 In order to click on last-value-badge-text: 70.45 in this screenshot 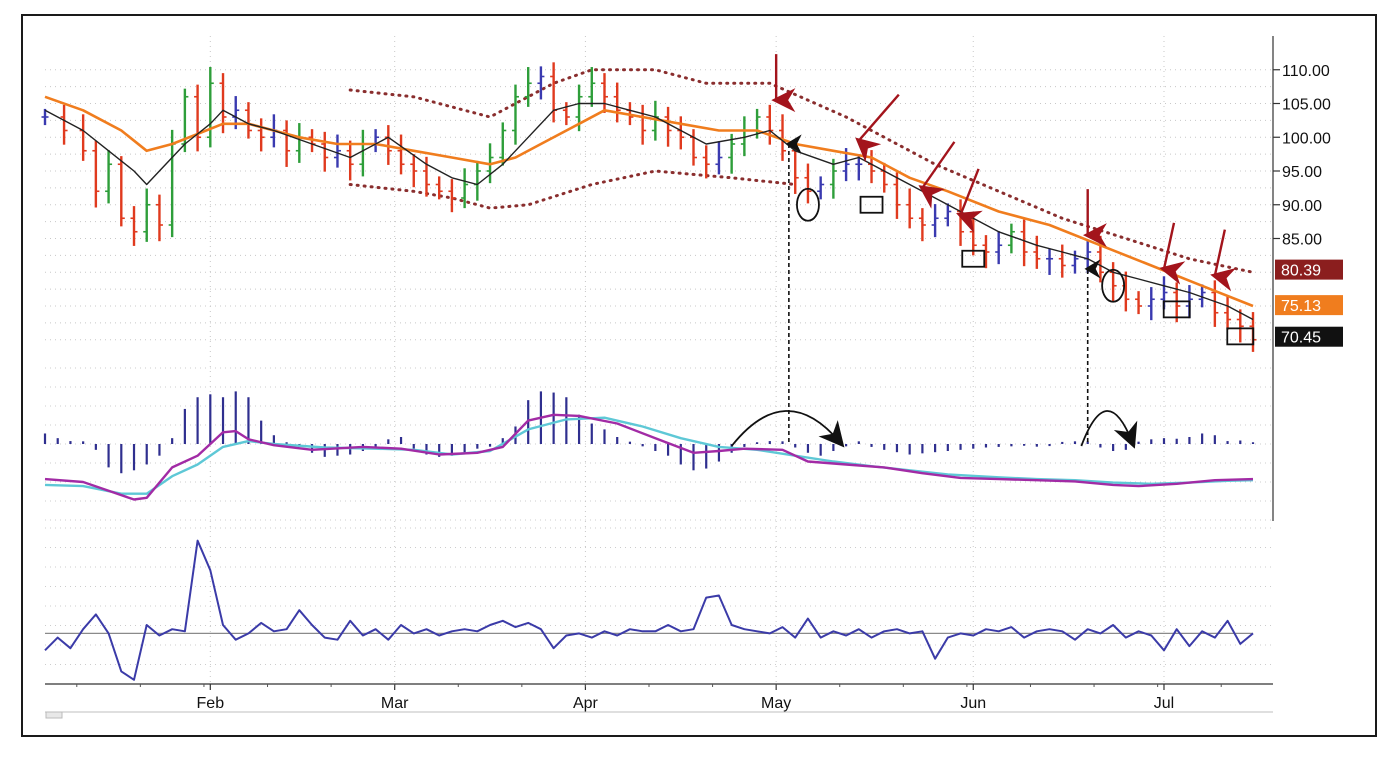, I will do `click(1301, 338)`.